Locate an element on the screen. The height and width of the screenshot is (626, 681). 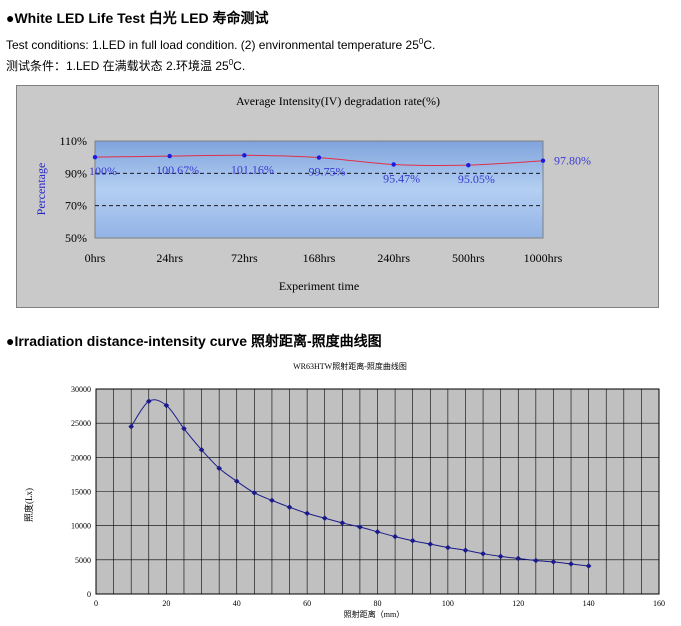
x-tick-label: 20 is located at coordinates (166, 603).